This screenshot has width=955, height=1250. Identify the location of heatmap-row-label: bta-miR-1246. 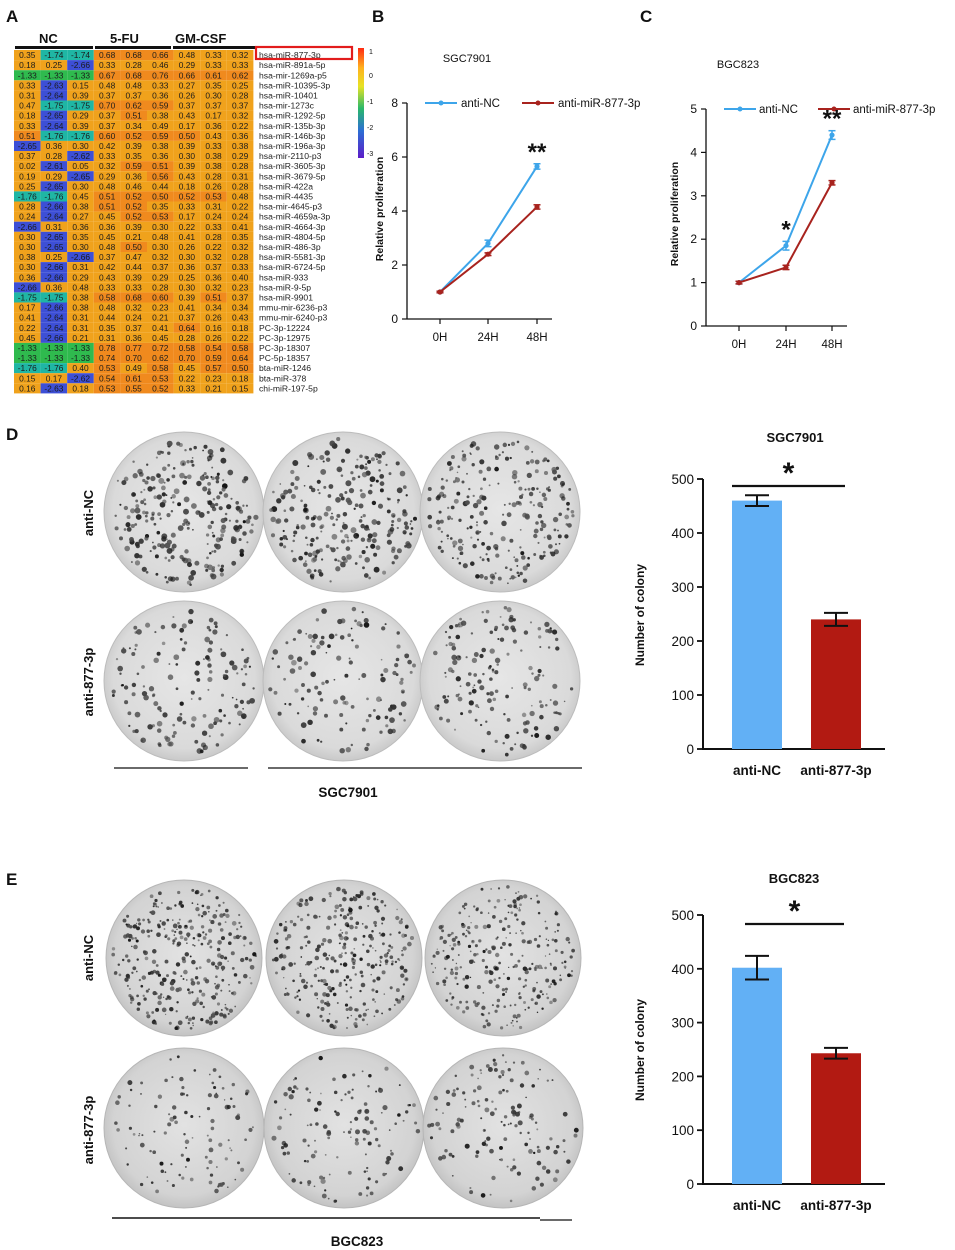
(285, 368).